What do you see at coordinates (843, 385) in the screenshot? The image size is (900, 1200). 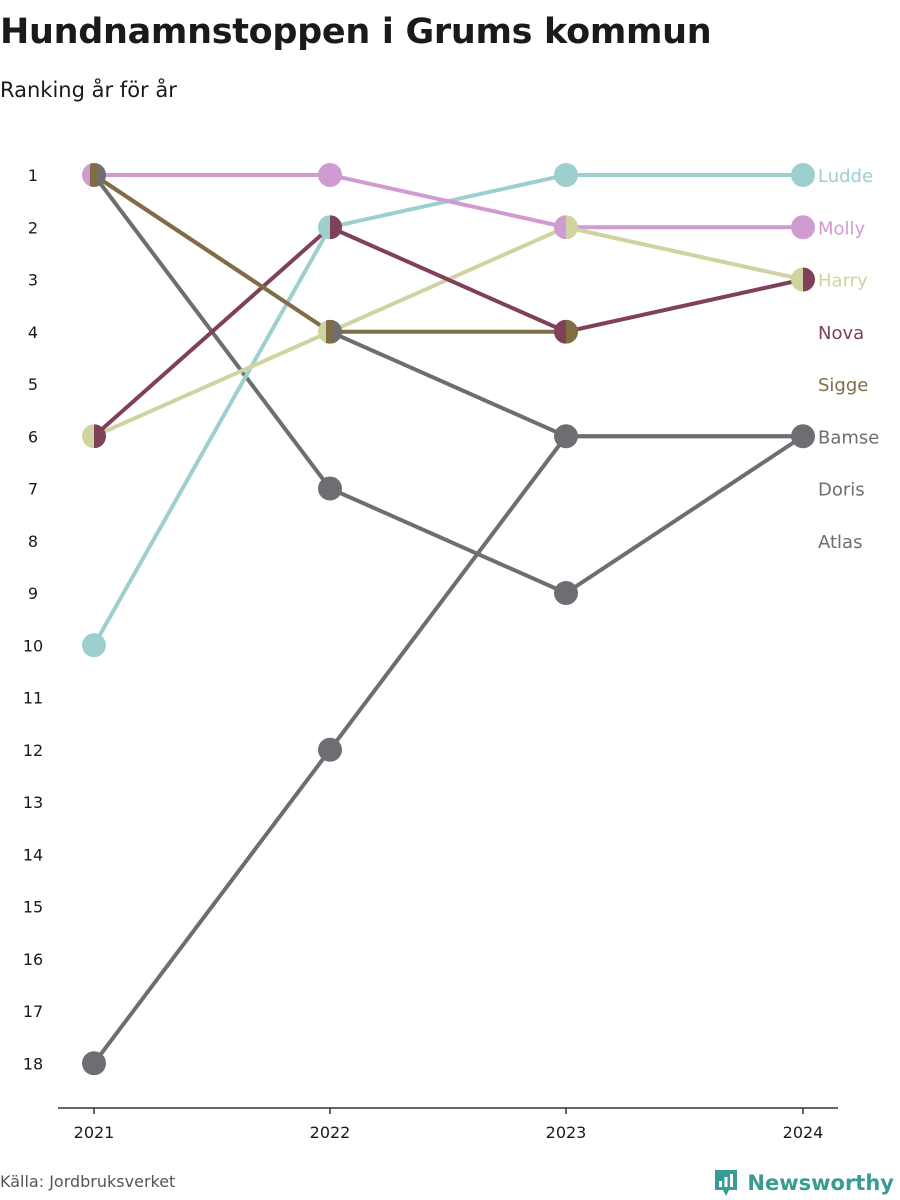 I see `series-label-sigge: Sigge` at bounding box center [843, 385].